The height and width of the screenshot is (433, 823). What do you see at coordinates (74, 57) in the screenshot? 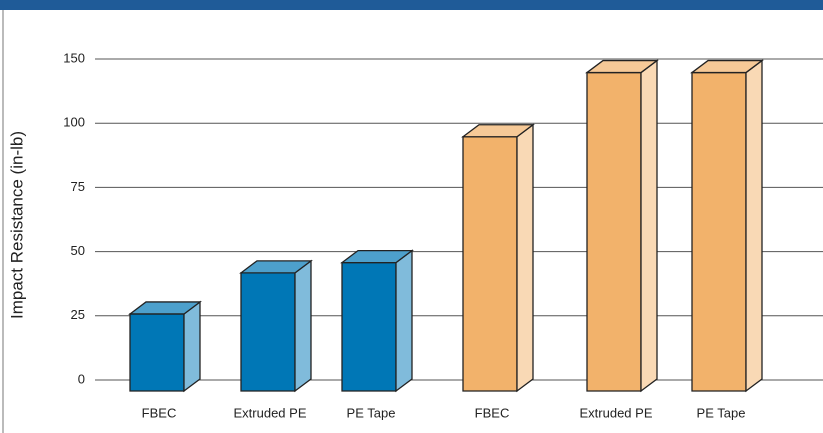
I see `y-tick-label: 150` at bounding box center [74, 57].